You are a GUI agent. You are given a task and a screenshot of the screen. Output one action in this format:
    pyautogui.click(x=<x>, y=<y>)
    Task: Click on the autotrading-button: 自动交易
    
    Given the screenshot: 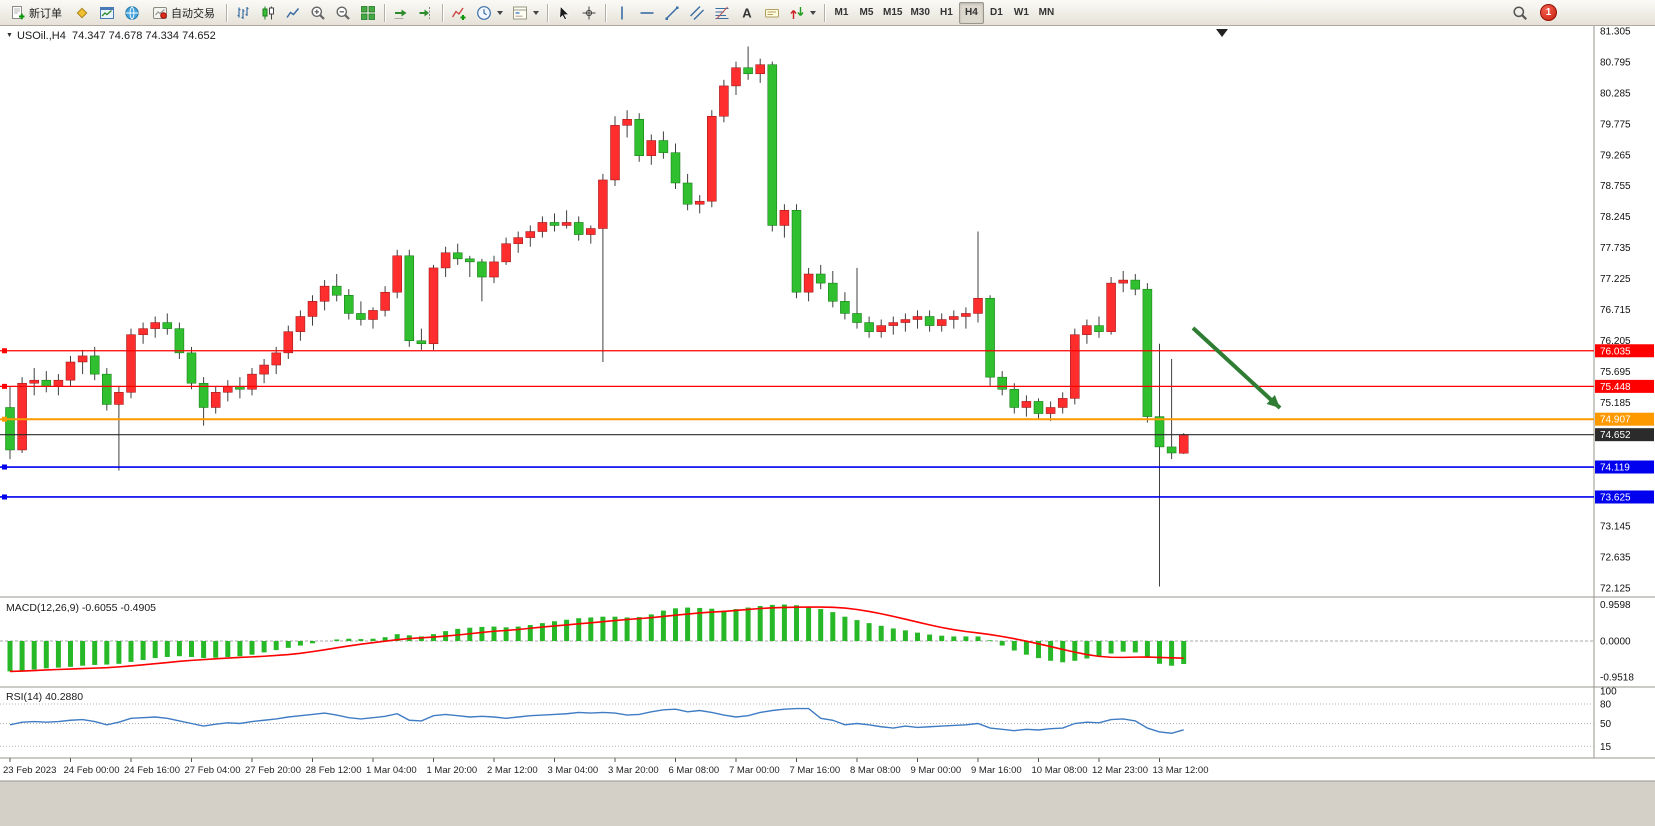 What is the action you would take?
    pyautogui.click(x=183, y=13)
    